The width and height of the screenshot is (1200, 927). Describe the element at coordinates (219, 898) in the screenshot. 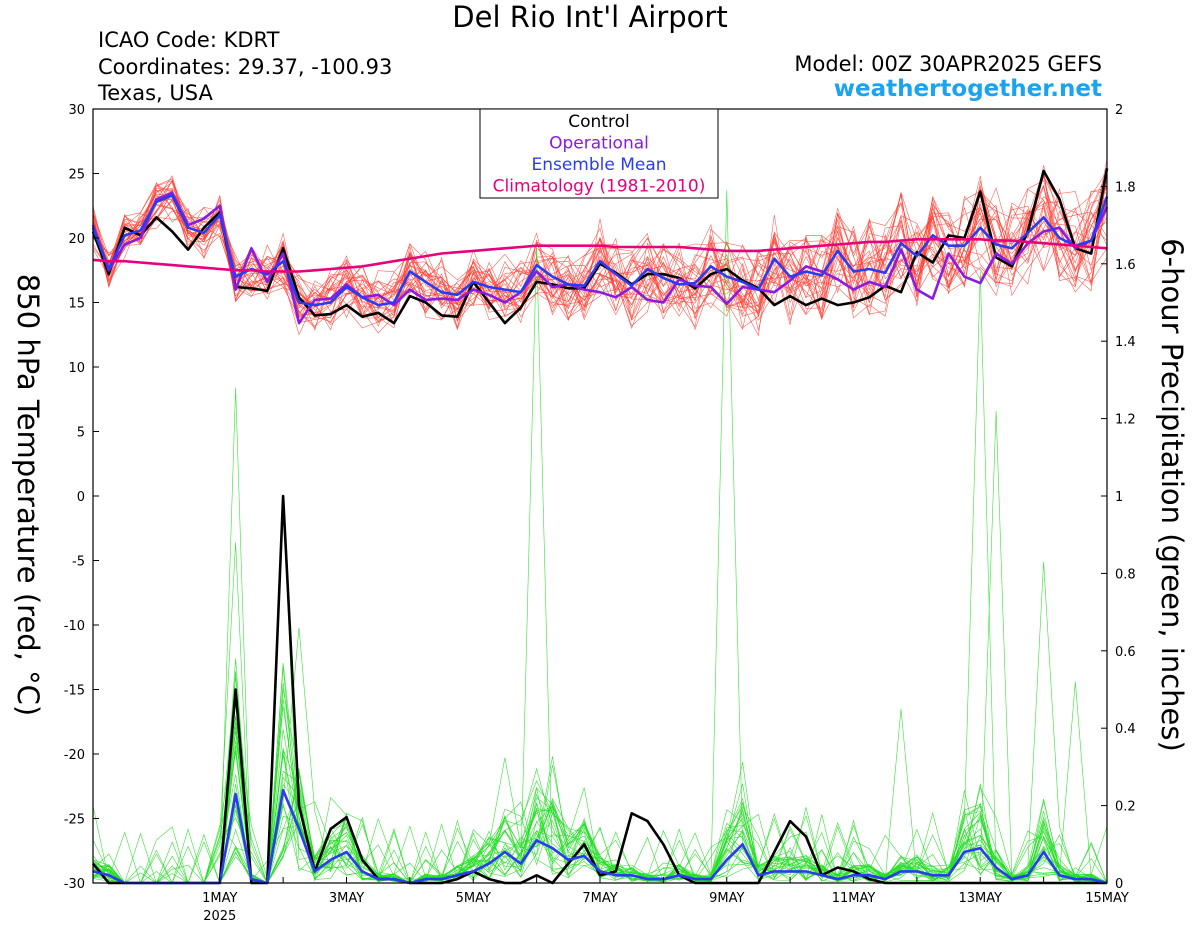

I see `x-tick-label: 1MAY` at that location.